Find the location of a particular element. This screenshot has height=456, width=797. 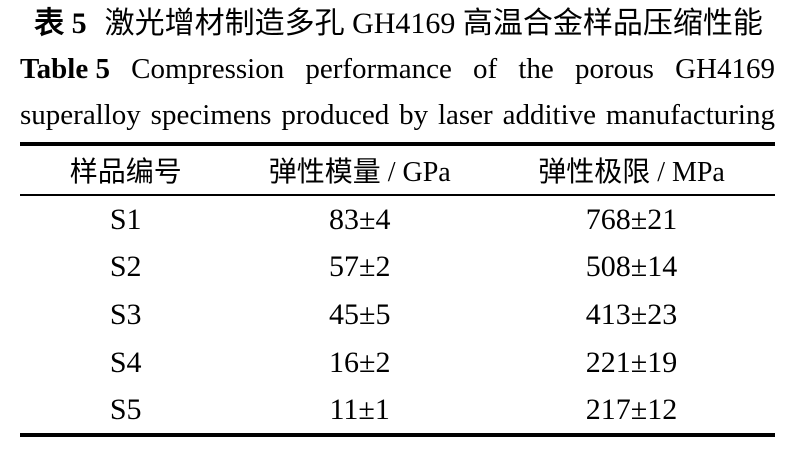

table-row: S5 11±1 217±12 is located at coordinates (397, 411).